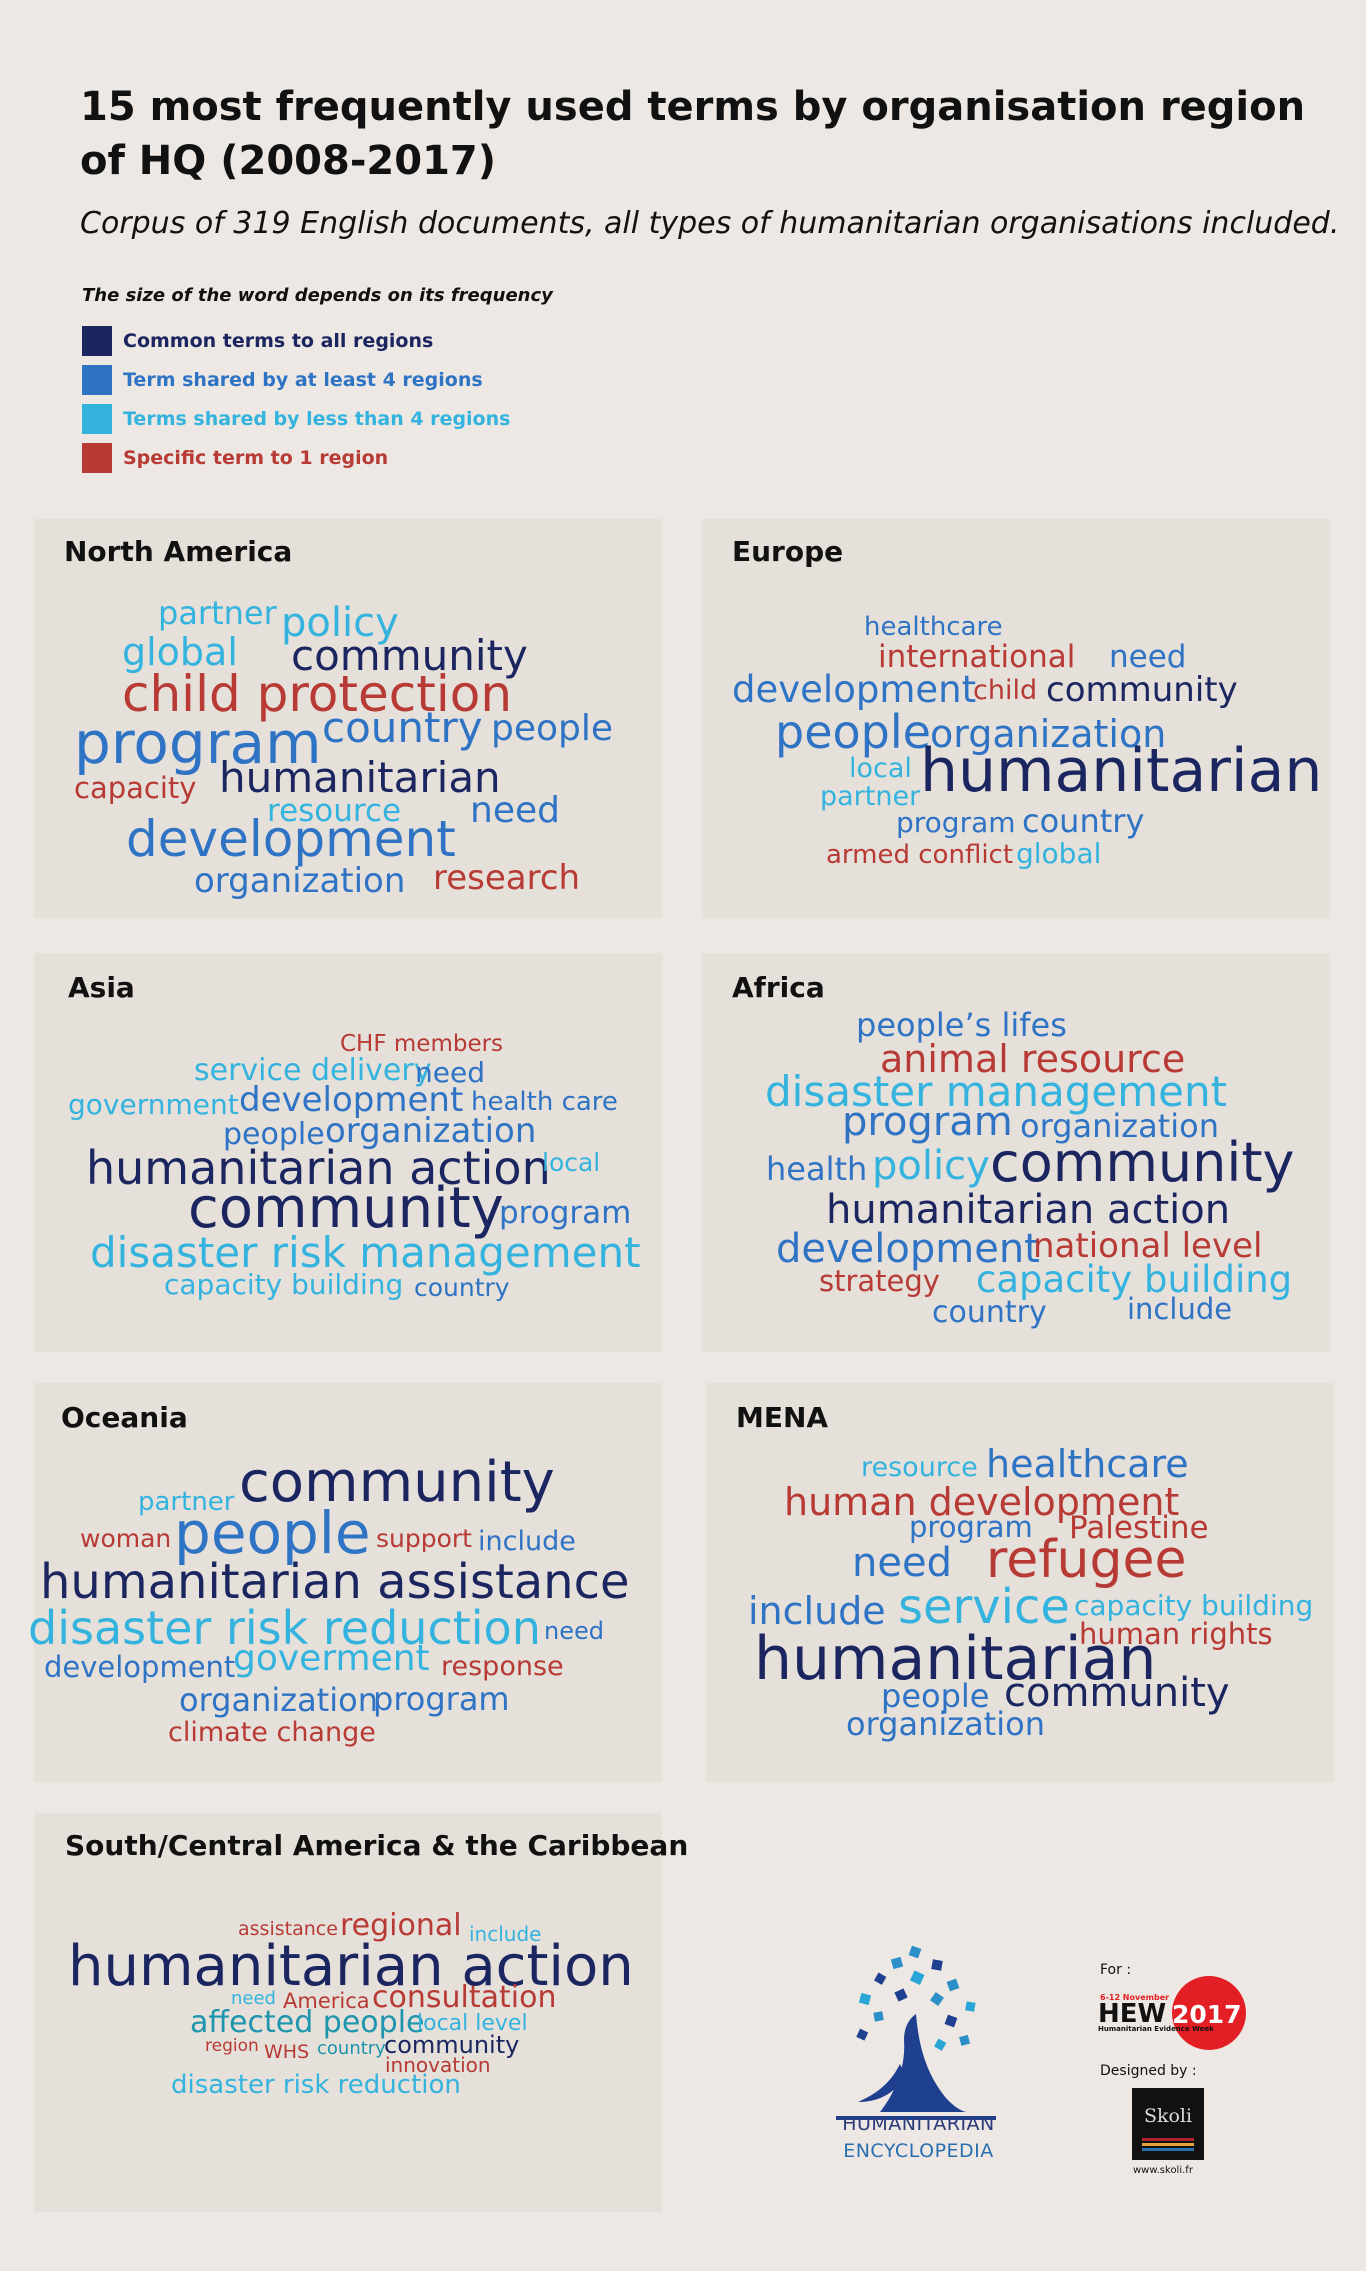 The image size is (1366, 2271). I want to click on word: region, so click(232, 2046).